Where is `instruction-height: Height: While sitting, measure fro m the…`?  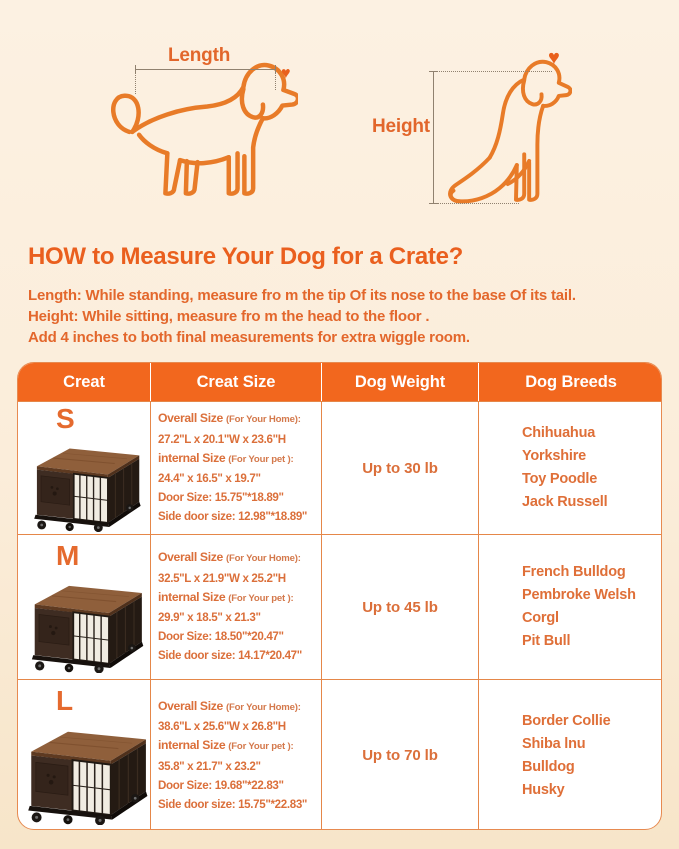
instruction-height: Height: While sitting, measure fro m the… is located at coordinates (229, 316).